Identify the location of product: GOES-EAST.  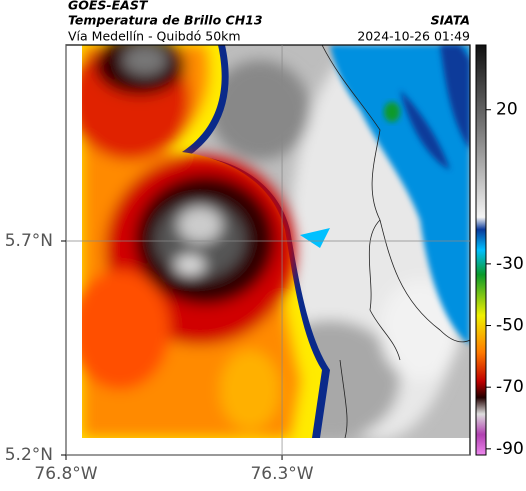
(108, 6).